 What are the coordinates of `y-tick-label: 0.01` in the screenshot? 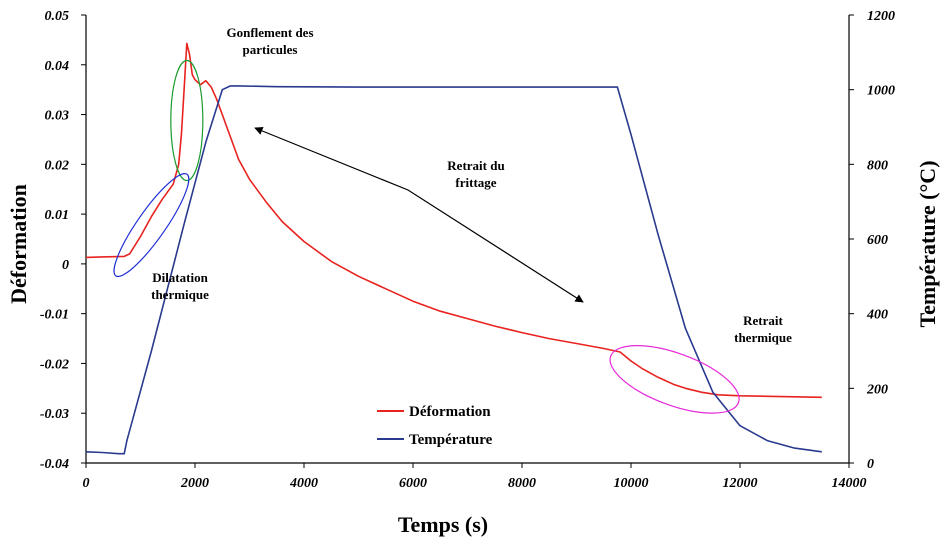 It's located at (57, 215).